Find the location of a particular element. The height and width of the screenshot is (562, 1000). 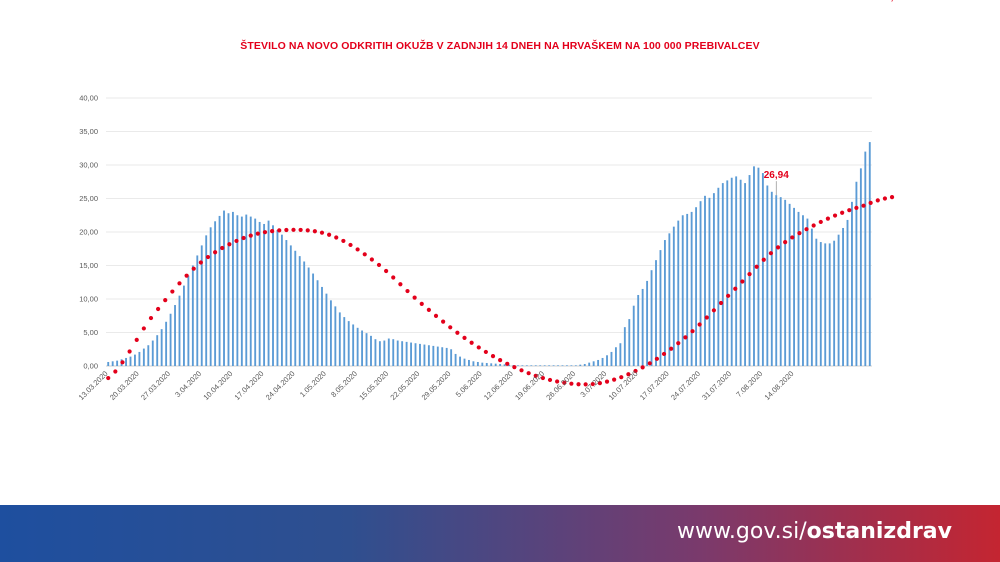

x-tick-label: 24.07.2020 is located at coordinates (685, 385).